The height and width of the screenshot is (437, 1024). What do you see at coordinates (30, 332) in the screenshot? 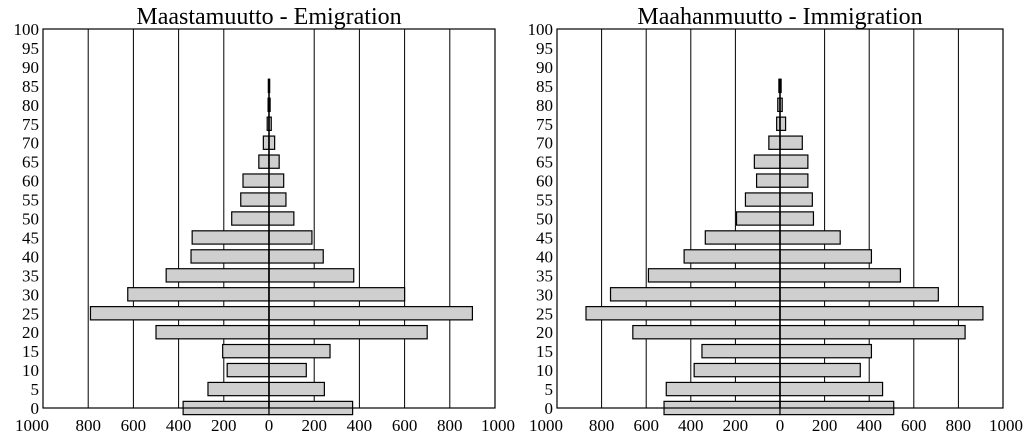
I see `y-tick-label: 20` at bounding box center [30, 332].